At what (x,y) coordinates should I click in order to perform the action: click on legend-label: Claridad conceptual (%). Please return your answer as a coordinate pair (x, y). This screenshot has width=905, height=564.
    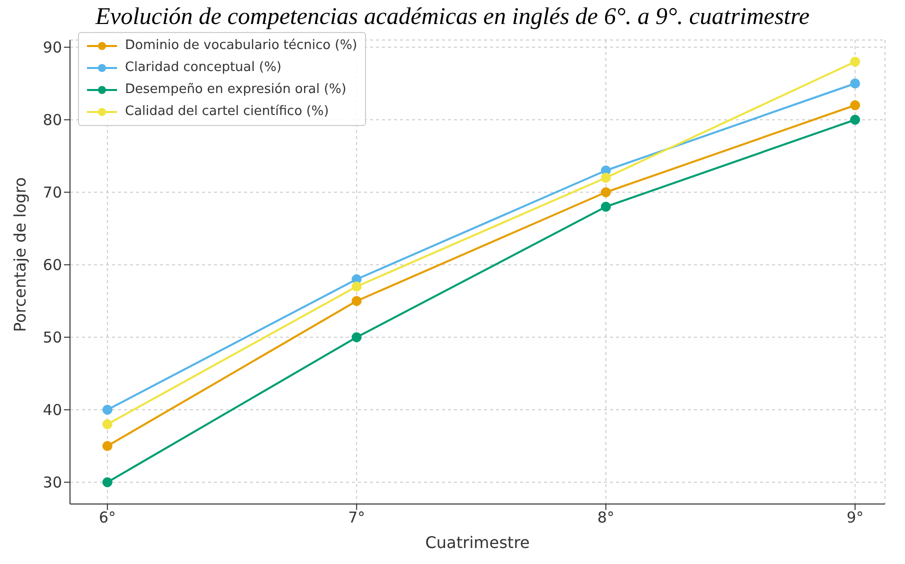
    Looking at the image, I should click on (203, 68).